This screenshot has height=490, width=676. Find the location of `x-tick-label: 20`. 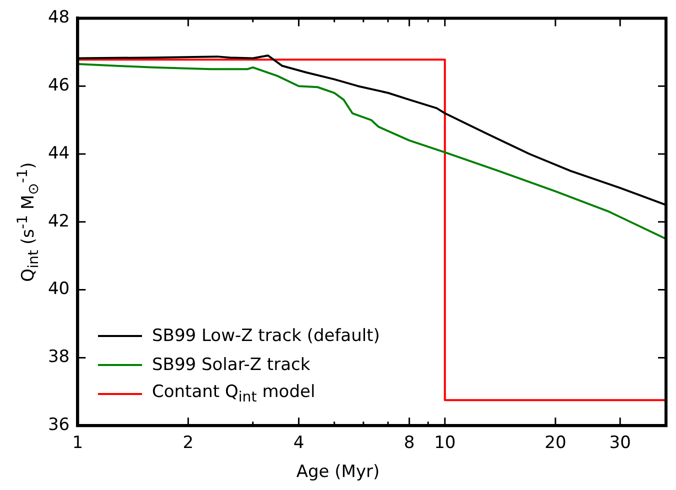

x-tick-label: 20 is located at coordinates (555, 443).